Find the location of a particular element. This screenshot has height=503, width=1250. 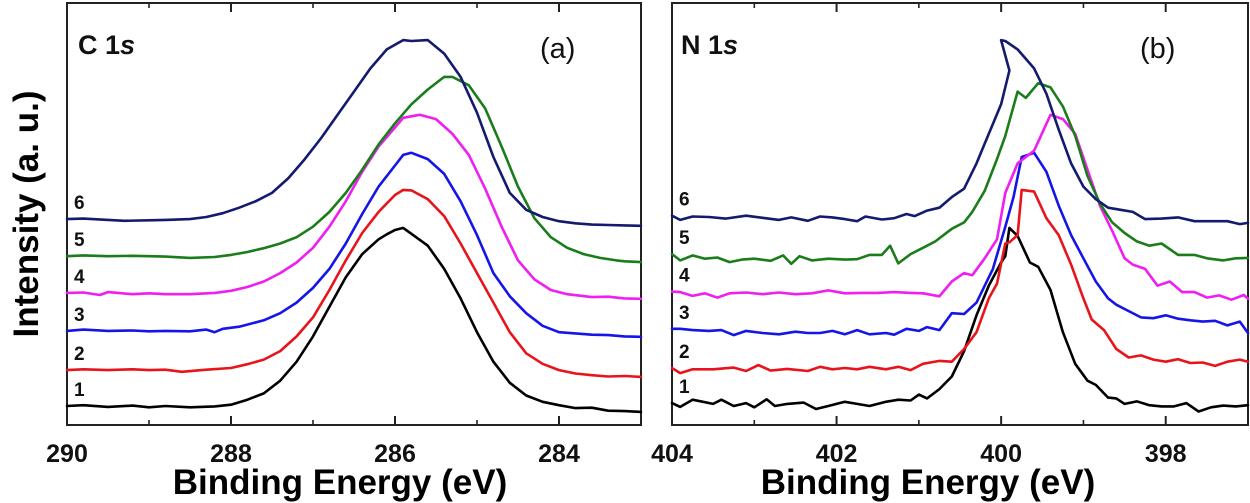

x-tick-label: 404 is located at coordinates (672, 454).